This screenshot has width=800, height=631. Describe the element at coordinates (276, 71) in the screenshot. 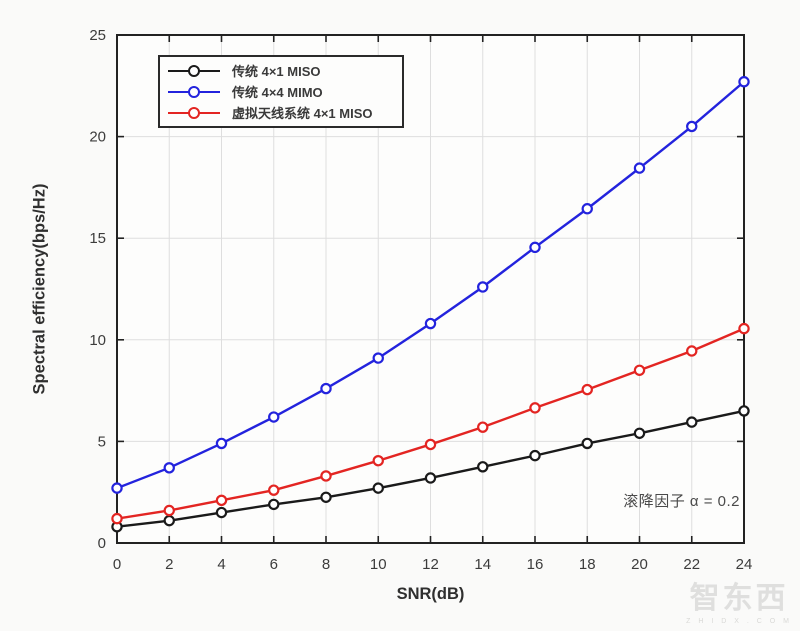

I see `legend-label: 传统 4×1 MISO` at that location.